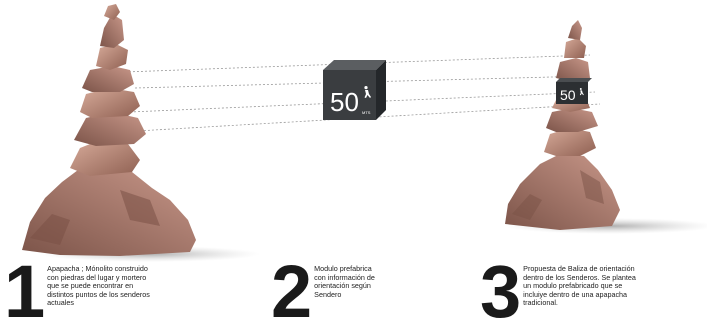 The image size is (707, 333). Describe the element at coordinates (291, 291) in the screenshot. I see `step-number: 2` at that location.